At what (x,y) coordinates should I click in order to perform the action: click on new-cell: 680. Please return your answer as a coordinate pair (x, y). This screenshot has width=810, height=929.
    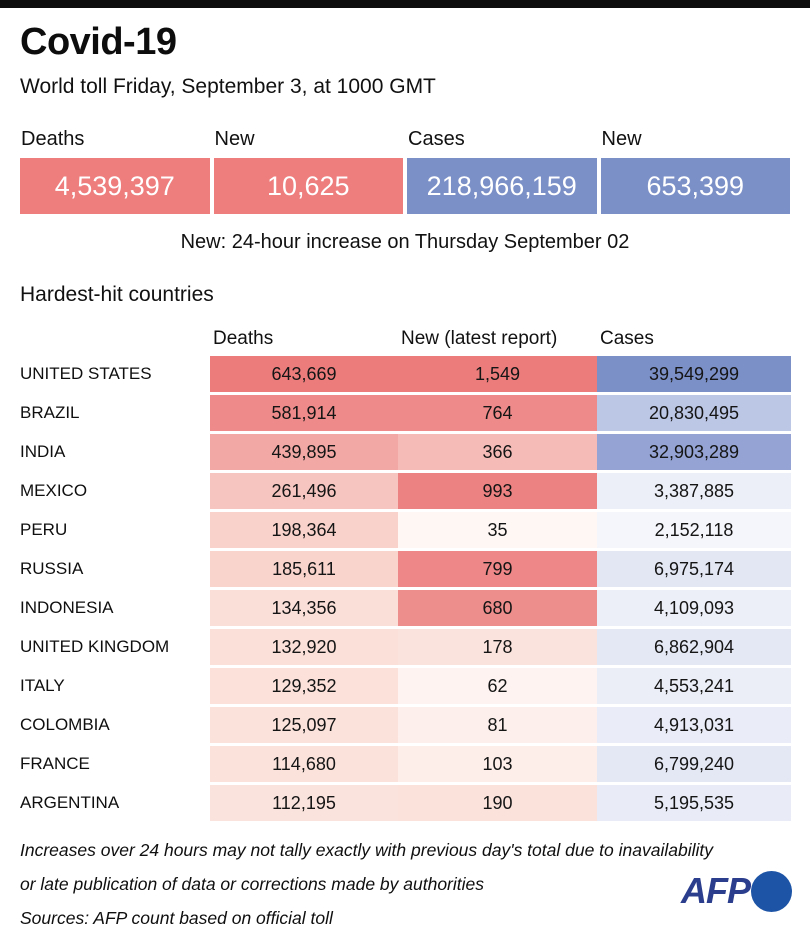
    Looking at the image, I should click on (497, 608).